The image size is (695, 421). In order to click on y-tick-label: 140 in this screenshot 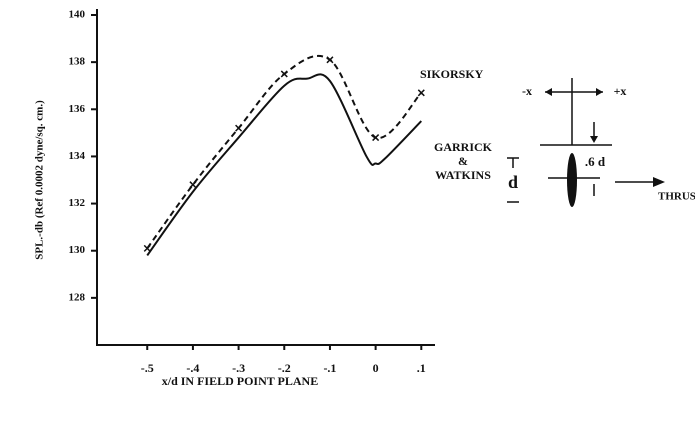, I will do `click(77, 15)`.